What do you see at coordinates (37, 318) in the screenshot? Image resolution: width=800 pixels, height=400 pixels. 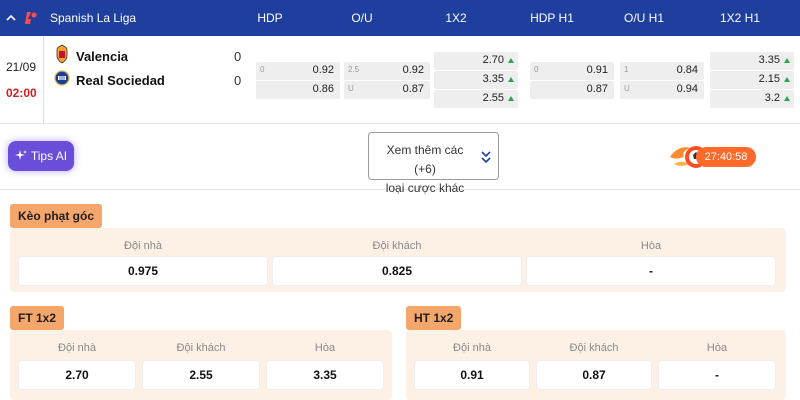 I see `ft-section-title: FT 1x2` at bounding box center [37, 318].